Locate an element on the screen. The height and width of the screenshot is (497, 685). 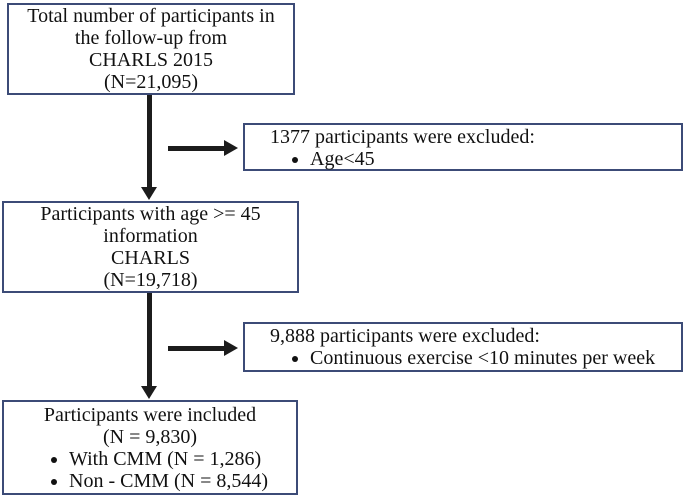
box-text-line: CHARLS 2015 is located at coordinates (151, 60).